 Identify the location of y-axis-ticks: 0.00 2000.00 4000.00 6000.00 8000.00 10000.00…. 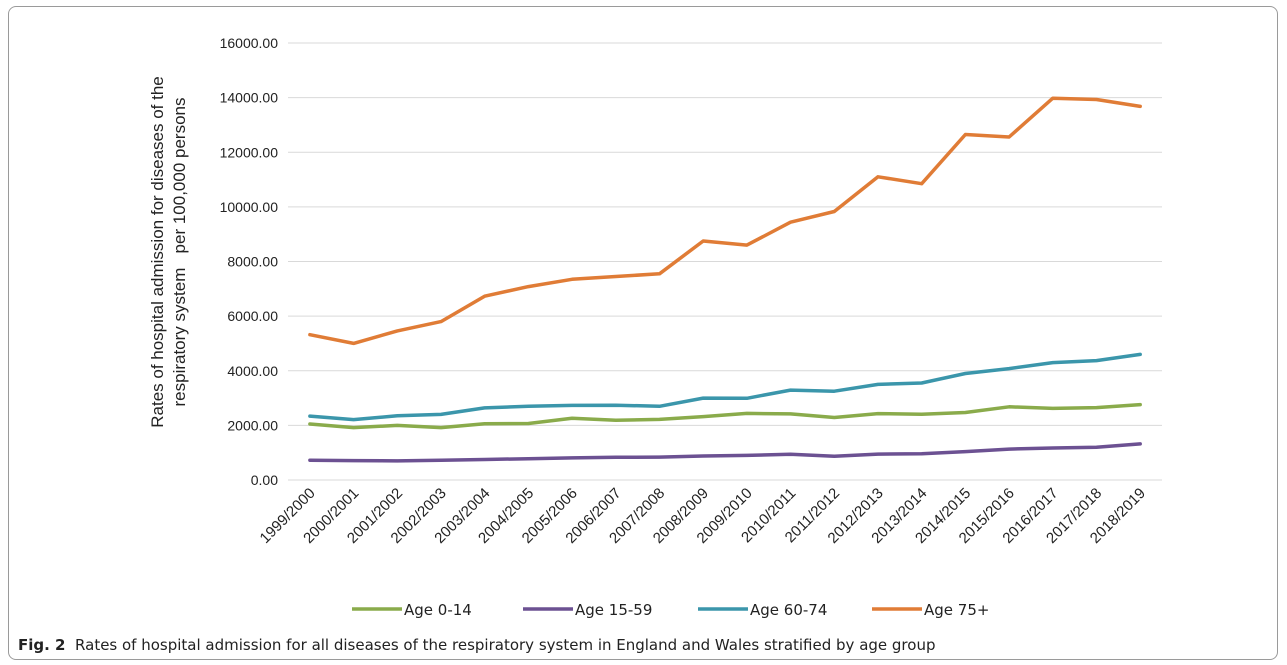
(249, 261).